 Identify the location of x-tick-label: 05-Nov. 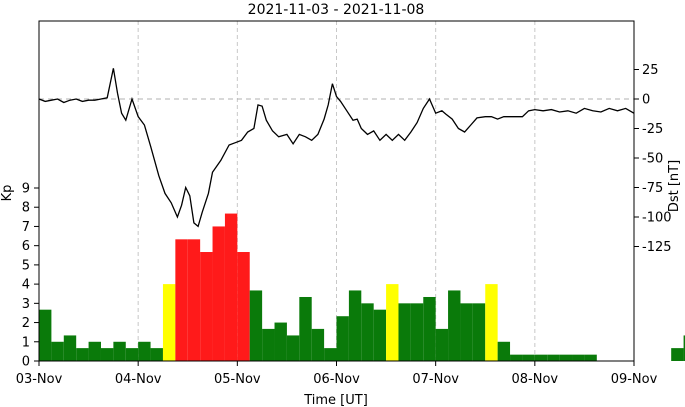
(237, 379).